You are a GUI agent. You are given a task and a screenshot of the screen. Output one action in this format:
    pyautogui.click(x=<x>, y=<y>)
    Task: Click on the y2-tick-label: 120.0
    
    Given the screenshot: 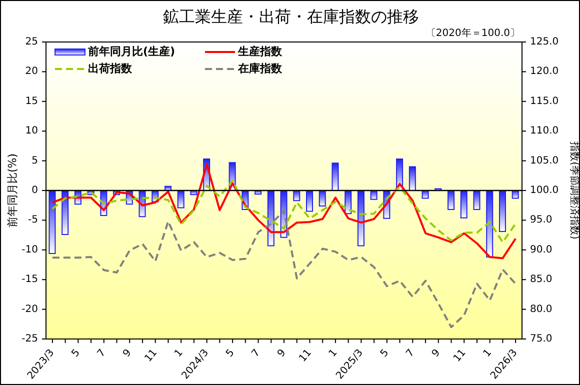 What is the action you would take?
    pyautogui.click(x=544, y=72)
    